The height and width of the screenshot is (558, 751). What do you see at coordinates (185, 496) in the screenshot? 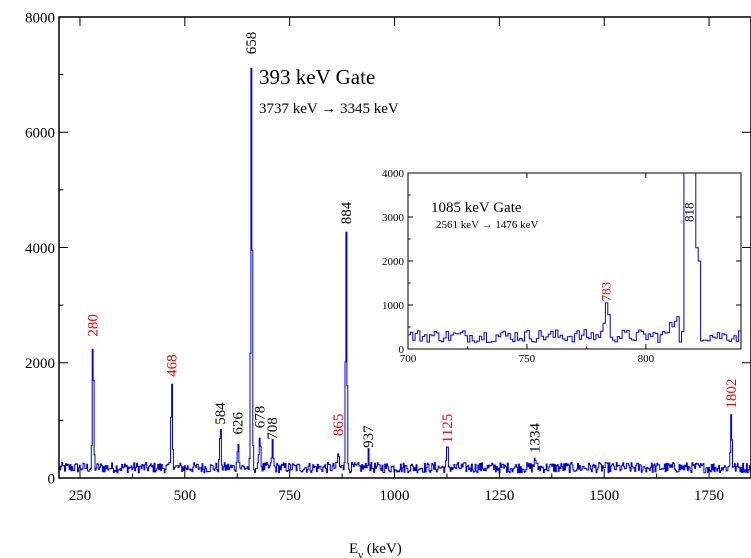
I see `x-tick-label: 500` at bounding box center [185, 496].